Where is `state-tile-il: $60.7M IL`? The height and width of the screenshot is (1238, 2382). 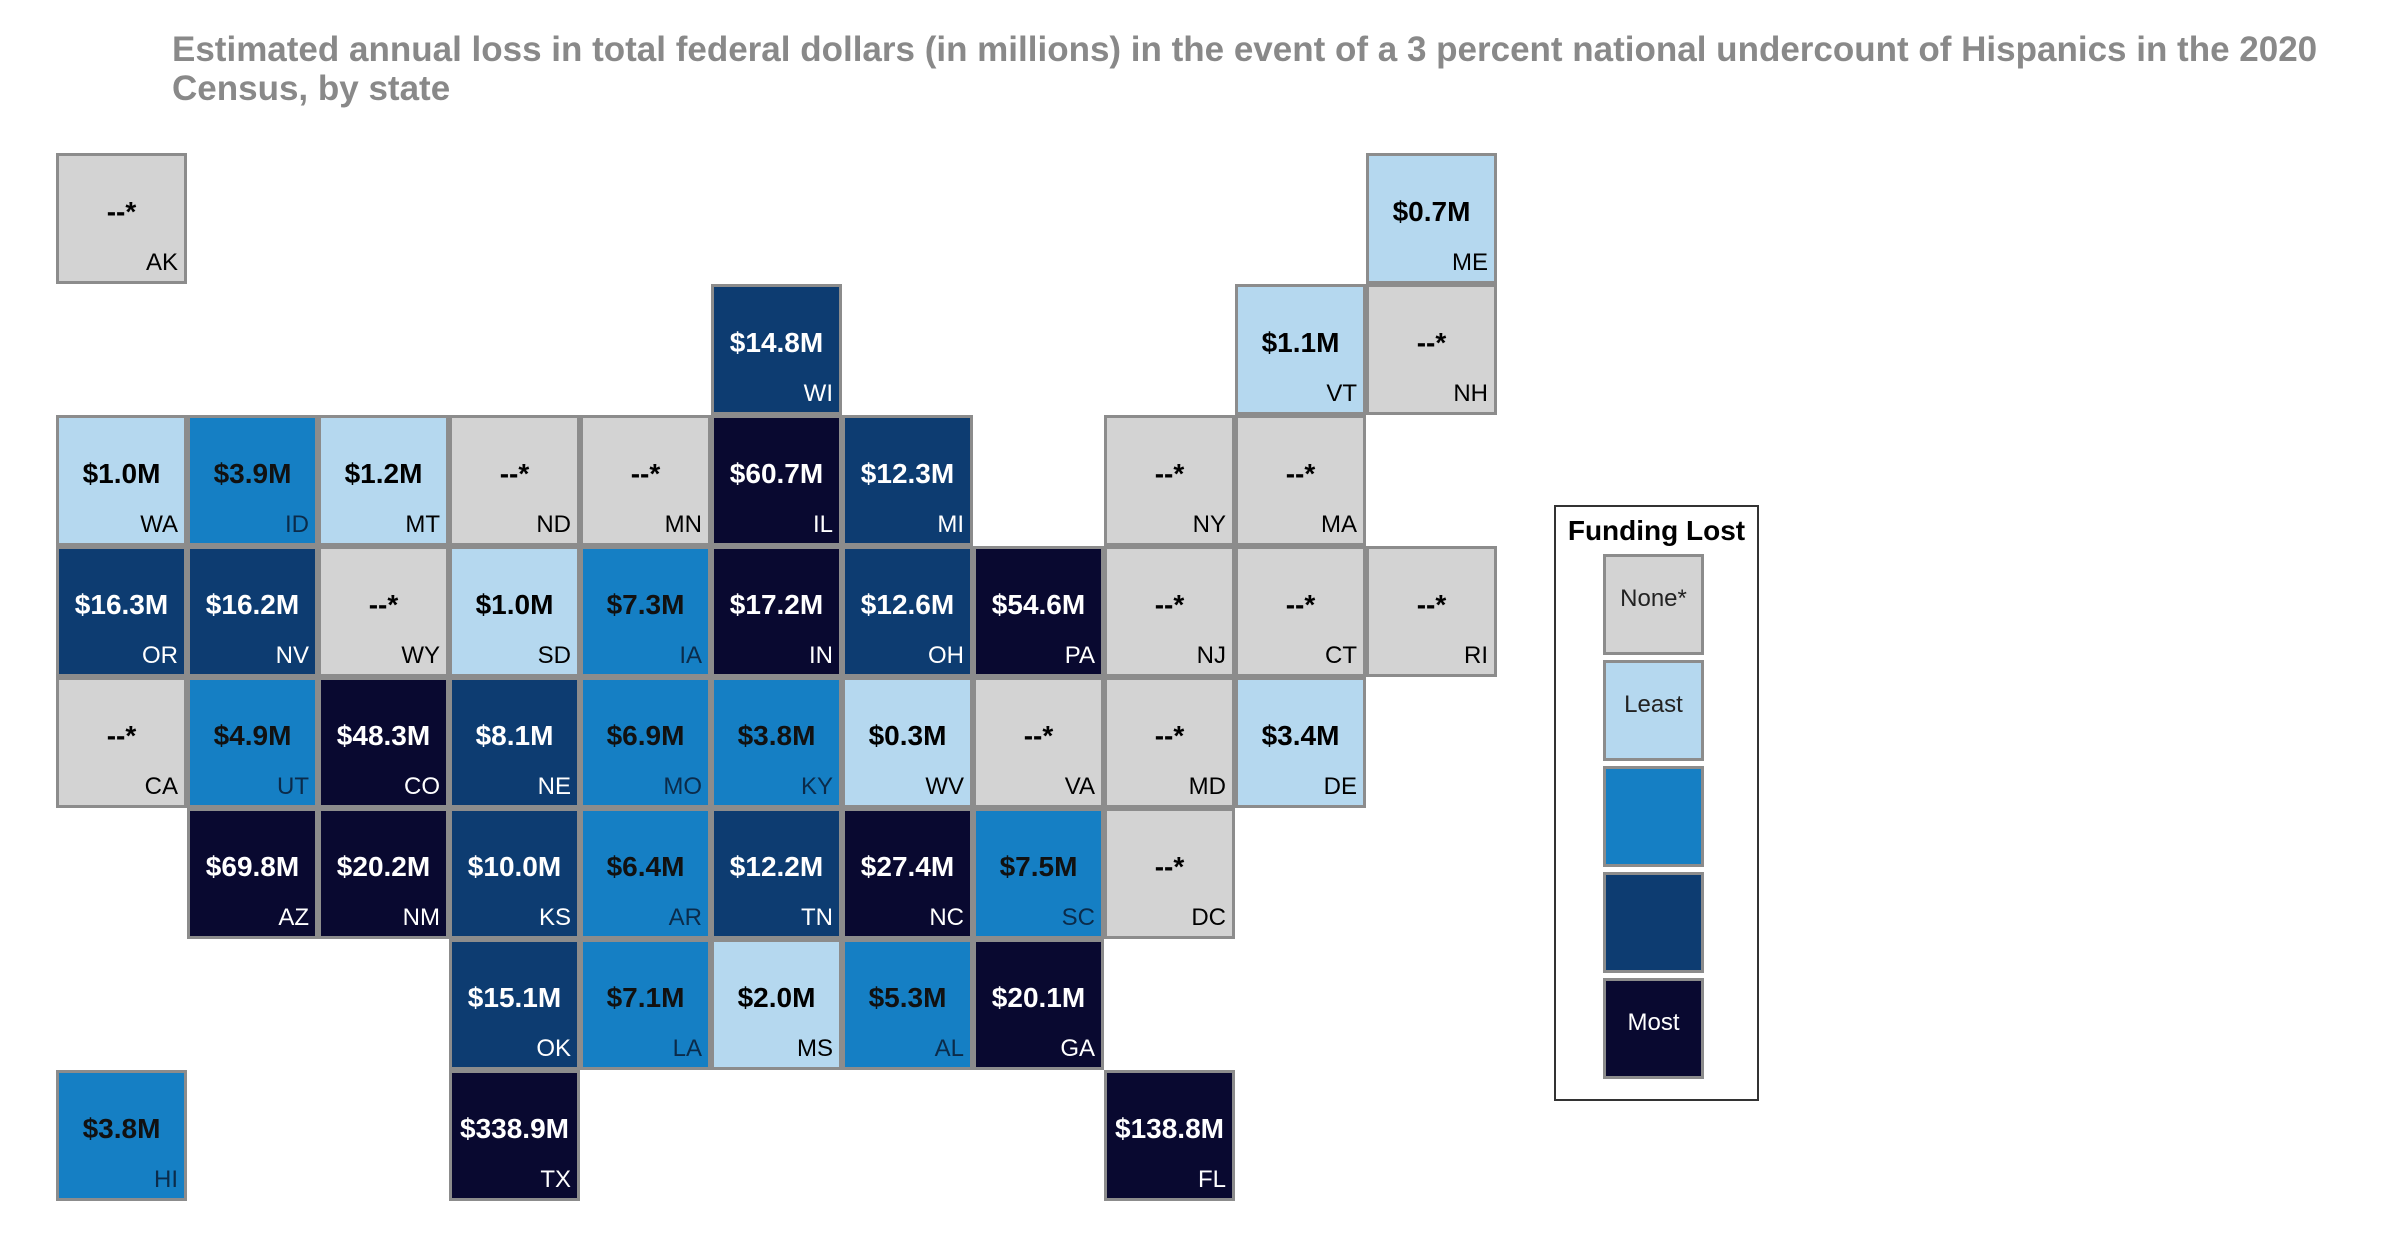 state-tile-il: $60.7M IL is located at coordinates (776, 480).